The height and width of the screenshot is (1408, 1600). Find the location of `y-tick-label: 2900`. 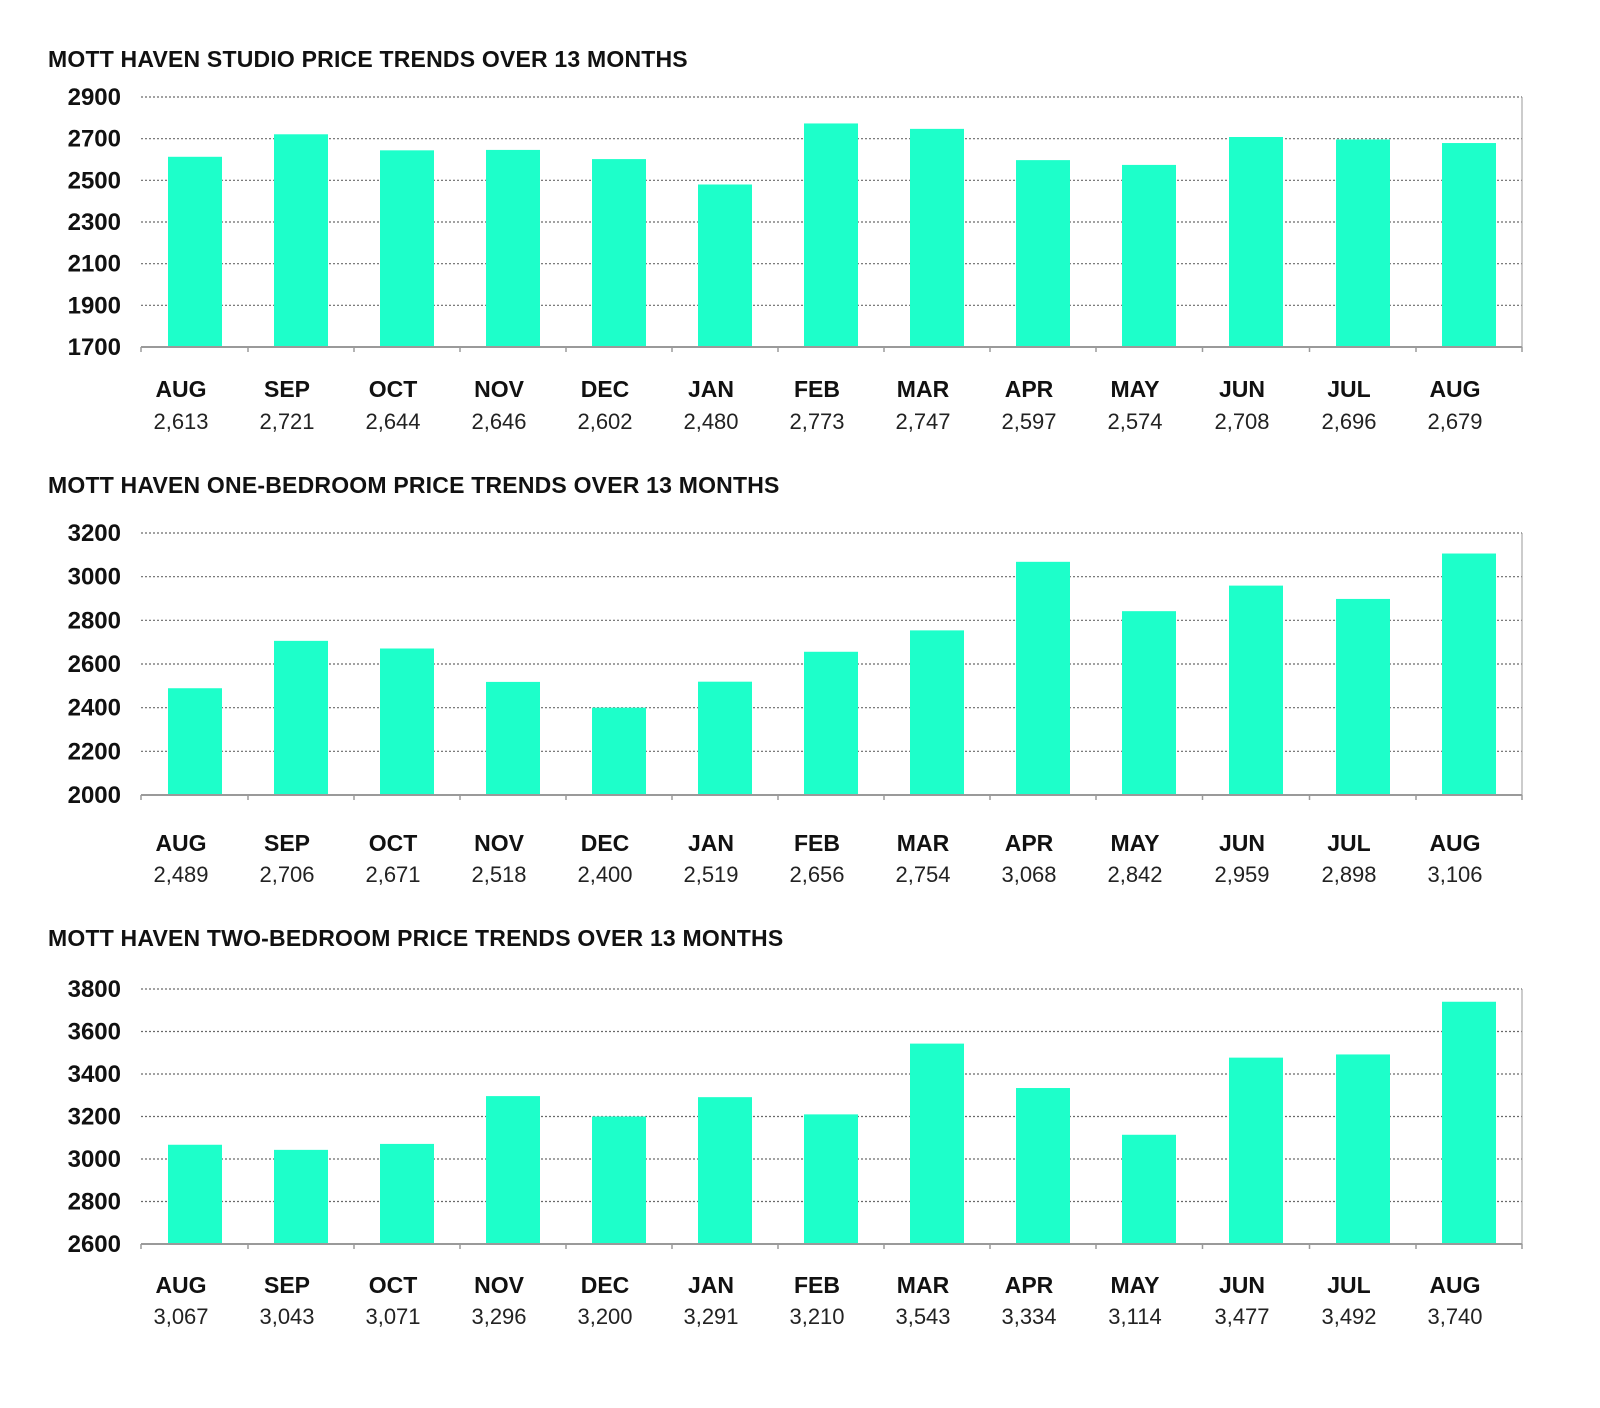

y-tick-label: 2900 is located at coordinates (94, 97).